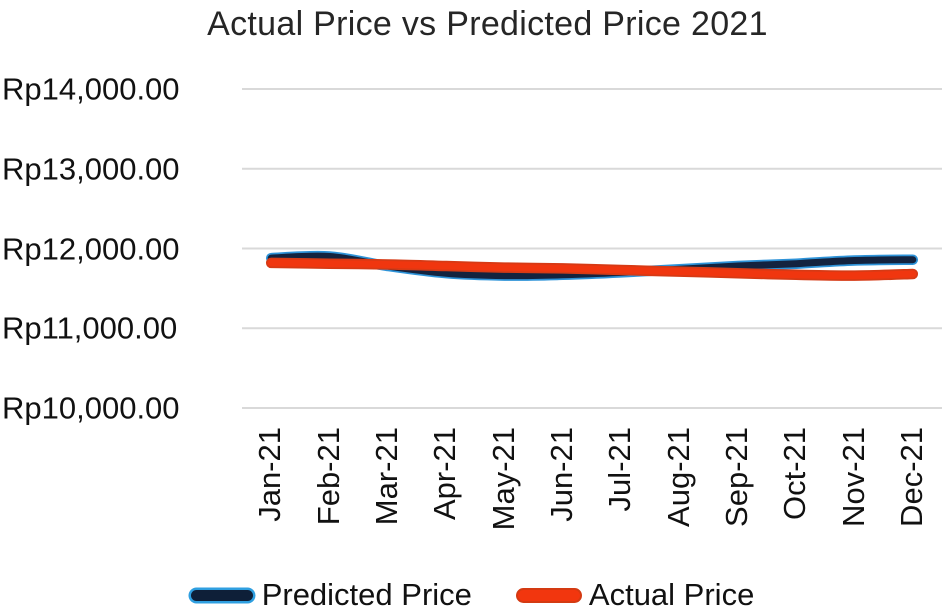 The height and width of the screenshot is (614, 945). What do you see at coordinates (592, 269) in the screenshot?
I see `actual-price-line` at bounding box center [592, 269].